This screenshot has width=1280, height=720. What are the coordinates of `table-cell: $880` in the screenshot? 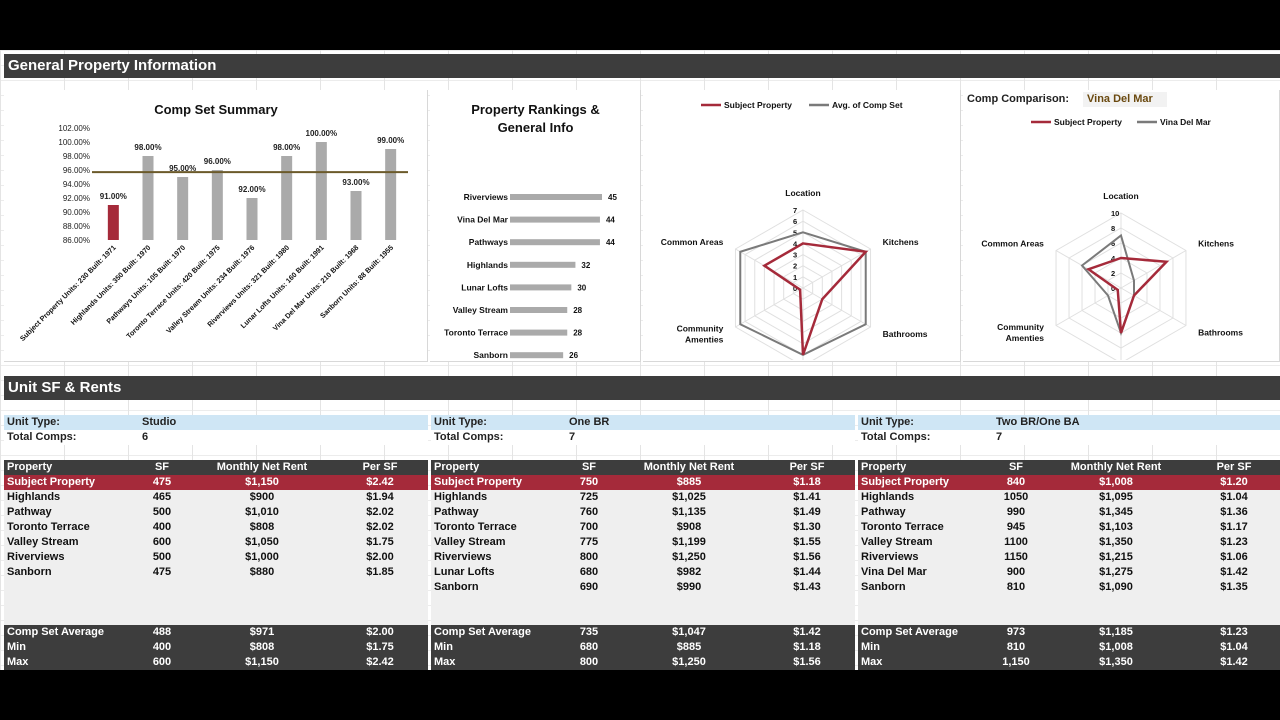 It's located at (262, 572).